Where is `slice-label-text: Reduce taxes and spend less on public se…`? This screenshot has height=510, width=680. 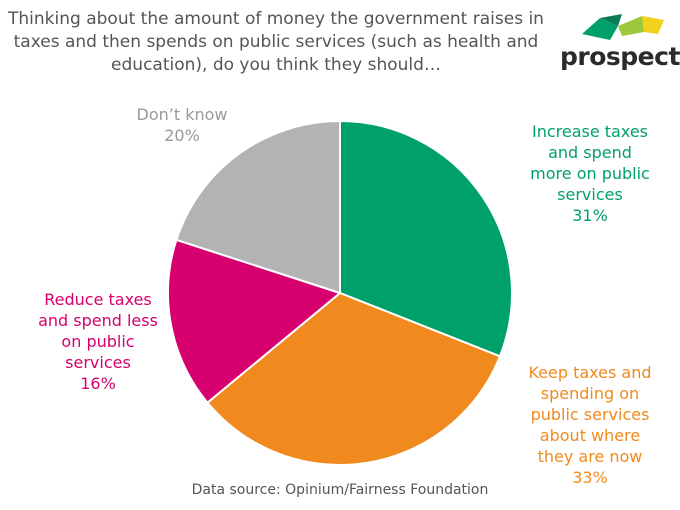 slice-label-text: Reduce taxes and spend less on public se… is located at coordinates (98, 331).